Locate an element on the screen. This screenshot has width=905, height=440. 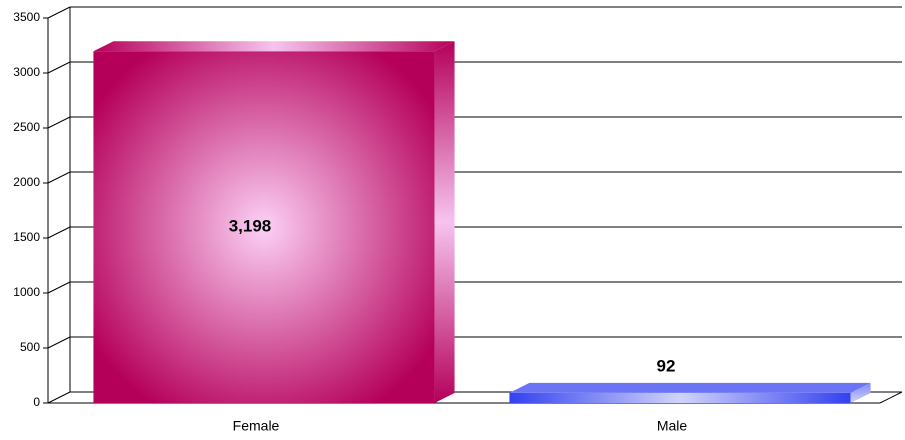
y-tick-label: 3000 is located at coordinates (26, 72).